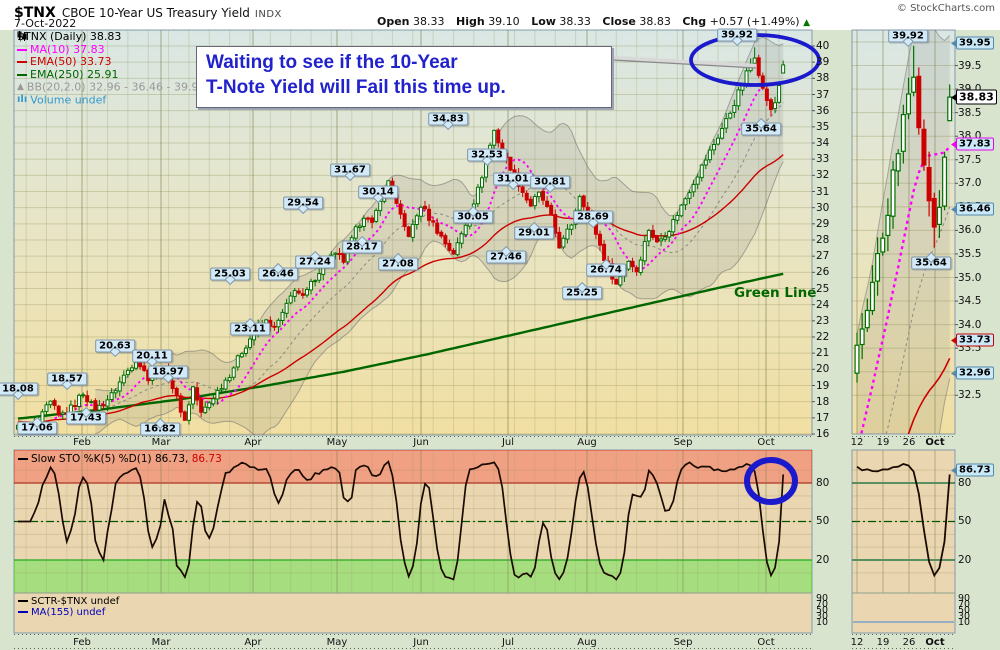  What do you see at coordinates (470, 21) in the screenshot?
I see `high-label: High` at bounding box center [470, 21].